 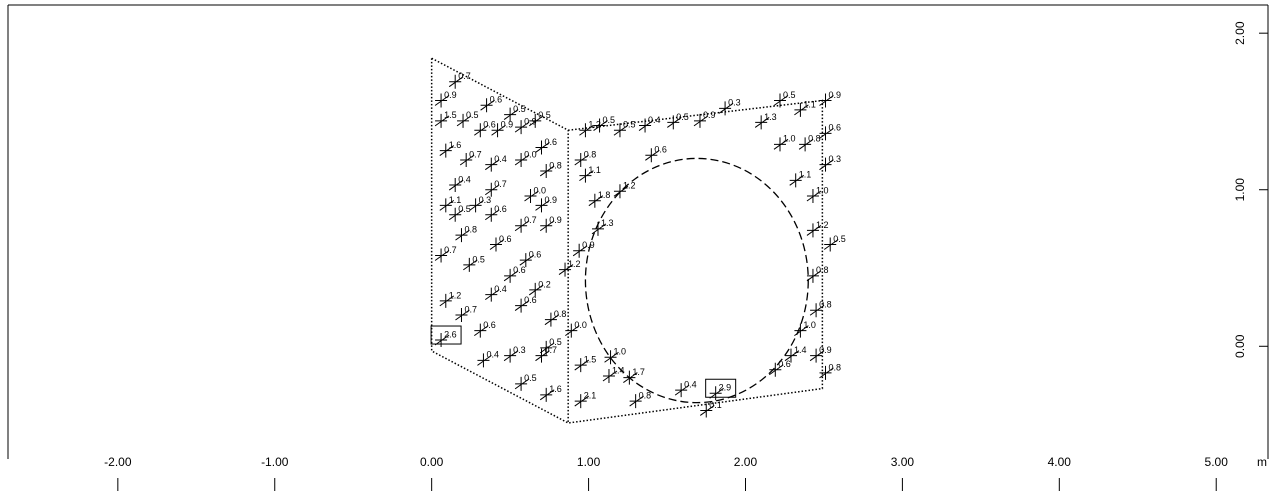 I want to click on crack-point: 1.4, so click(x=795, y=354).